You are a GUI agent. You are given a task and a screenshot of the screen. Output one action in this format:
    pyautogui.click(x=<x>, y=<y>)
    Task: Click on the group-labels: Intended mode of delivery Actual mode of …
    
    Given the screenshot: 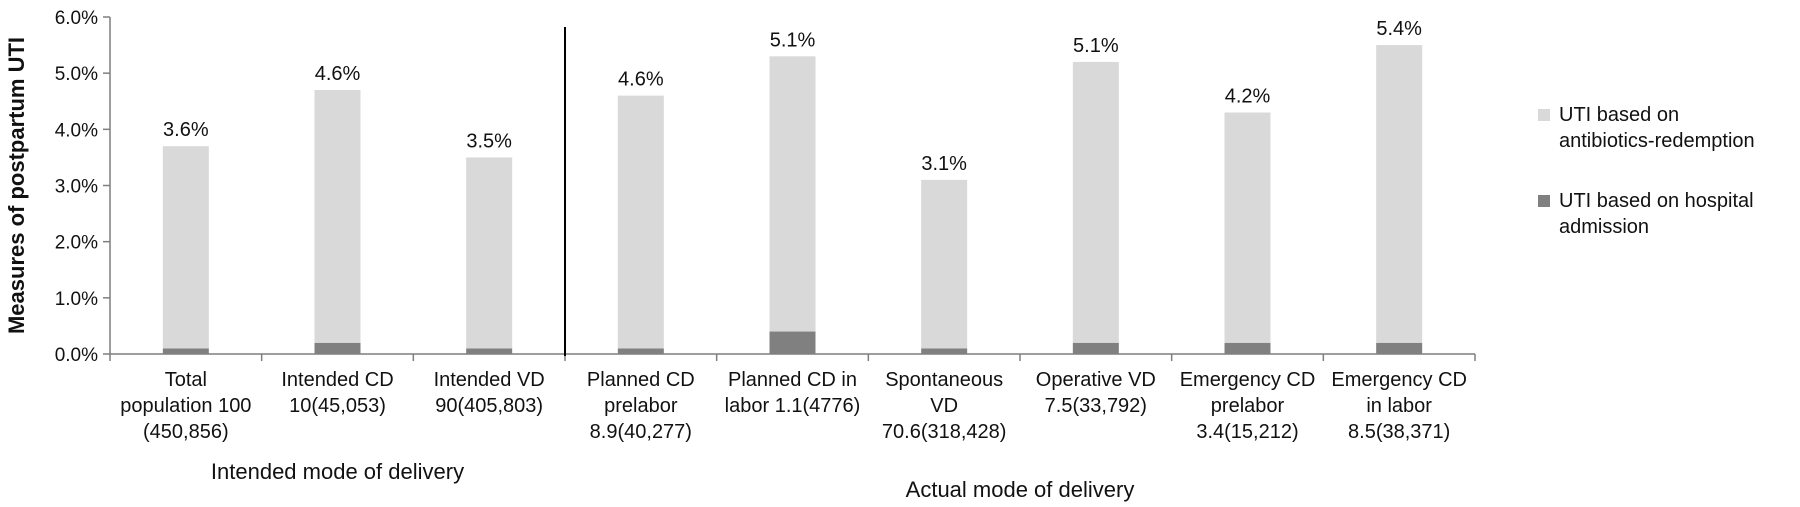 What is the action you would take?
    pyautogui.click(x=672, y=480)
    